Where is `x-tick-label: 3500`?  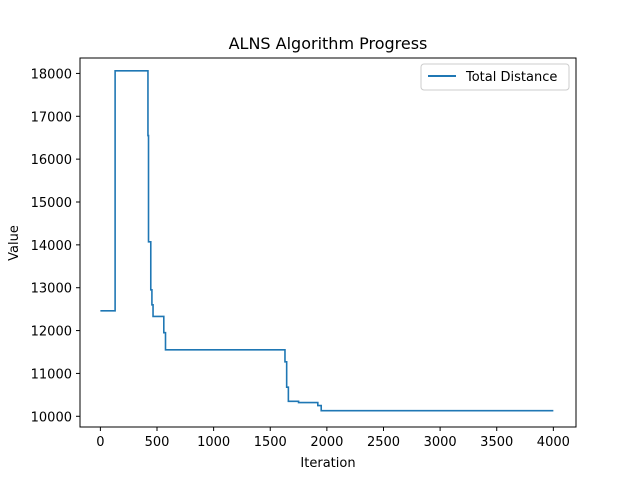
x-tick-label: 3500 is located at coordinates (496, 442).